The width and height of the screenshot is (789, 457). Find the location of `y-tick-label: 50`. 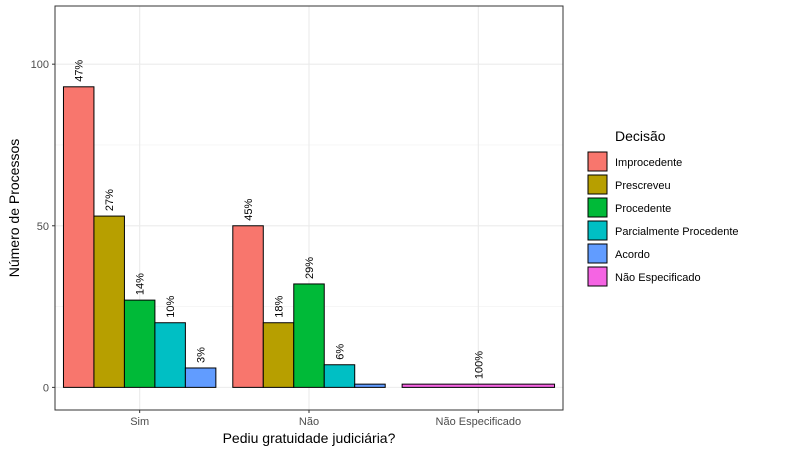

y-tick-label: 50 is located at coordinates (43, 227).